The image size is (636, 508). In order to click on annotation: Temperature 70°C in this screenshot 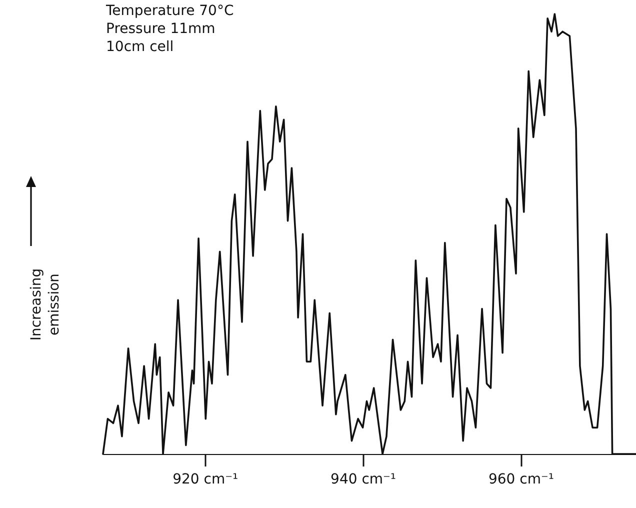, I will do `click(169, 11)`.